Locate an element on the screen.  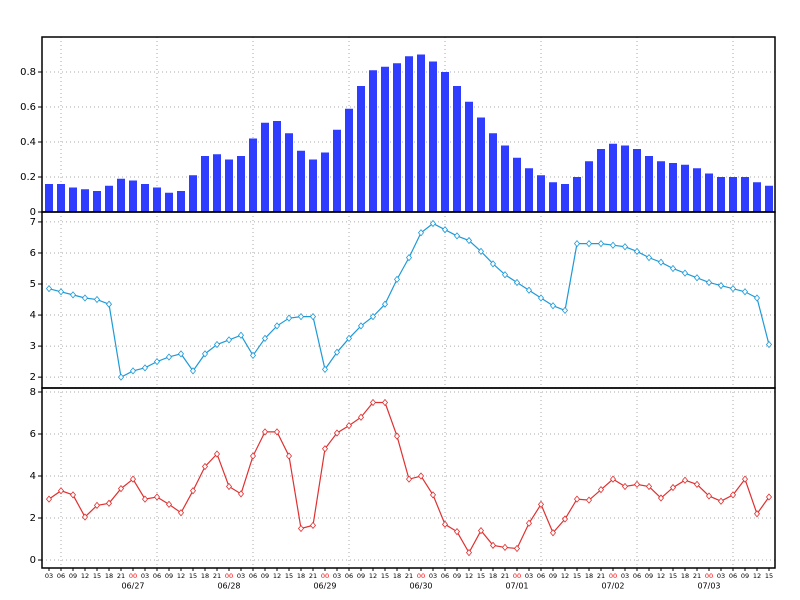
x-tick-label: 12 is located at coordinates (373, 576).